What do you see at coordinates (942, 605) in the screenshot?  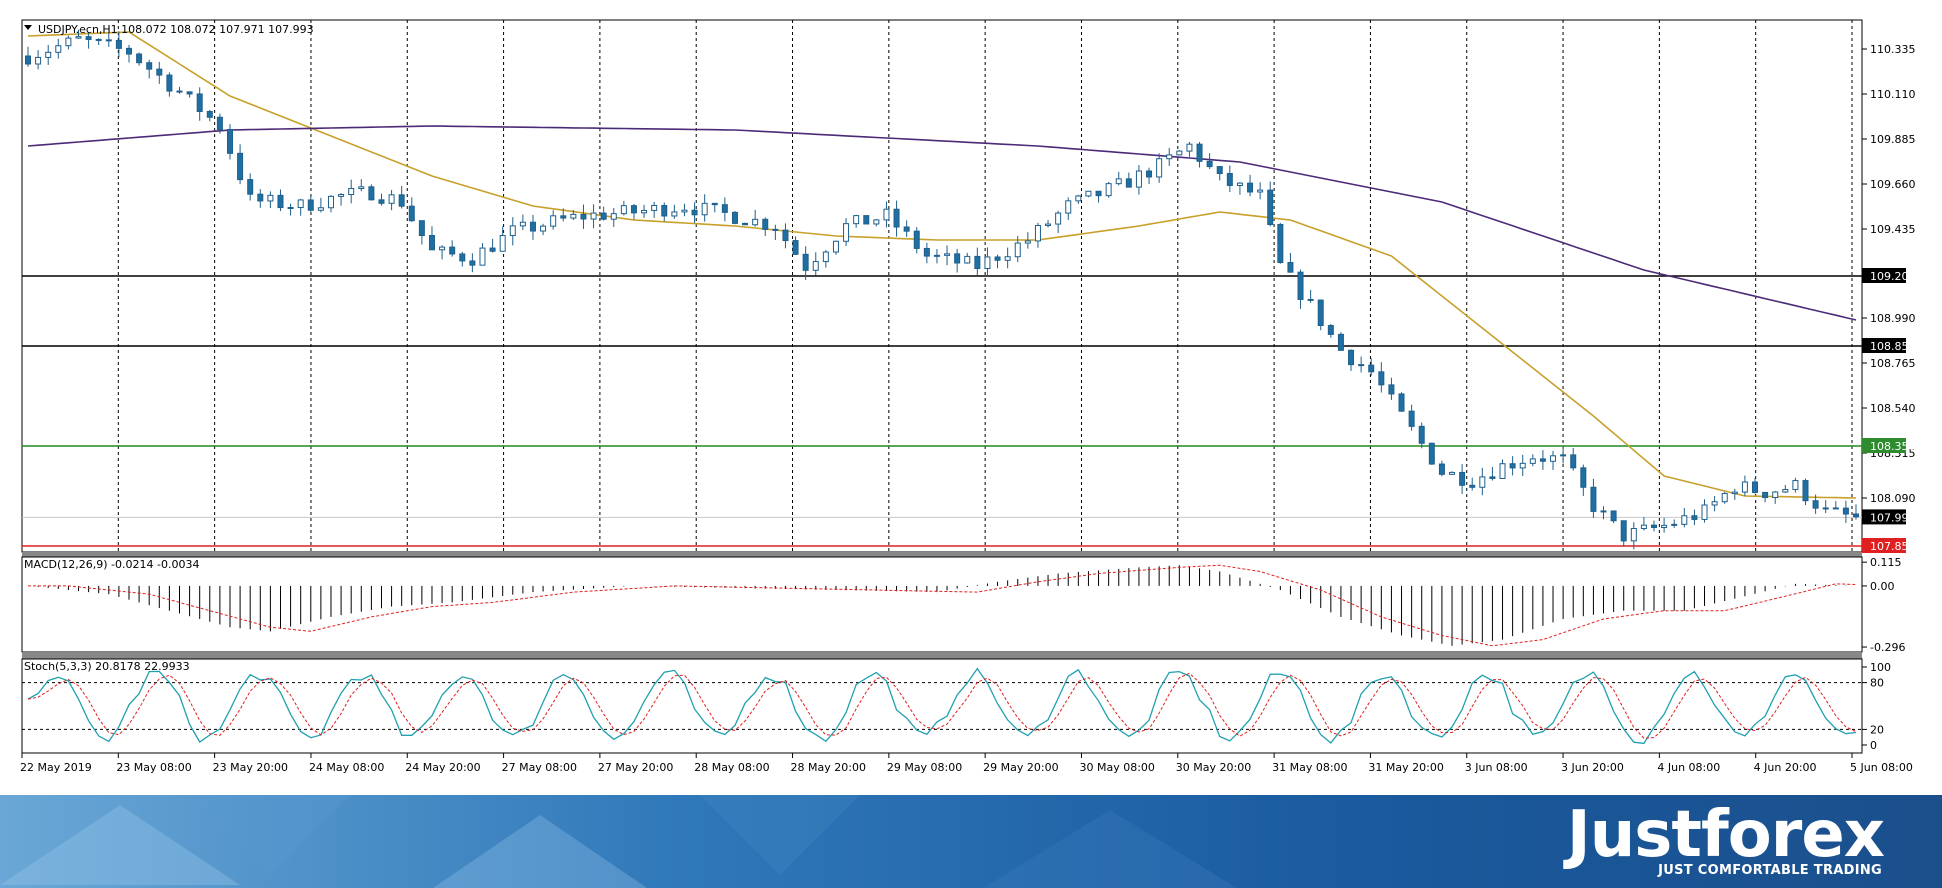 I see `macd-signal-line` at bounding box center [942, 605].